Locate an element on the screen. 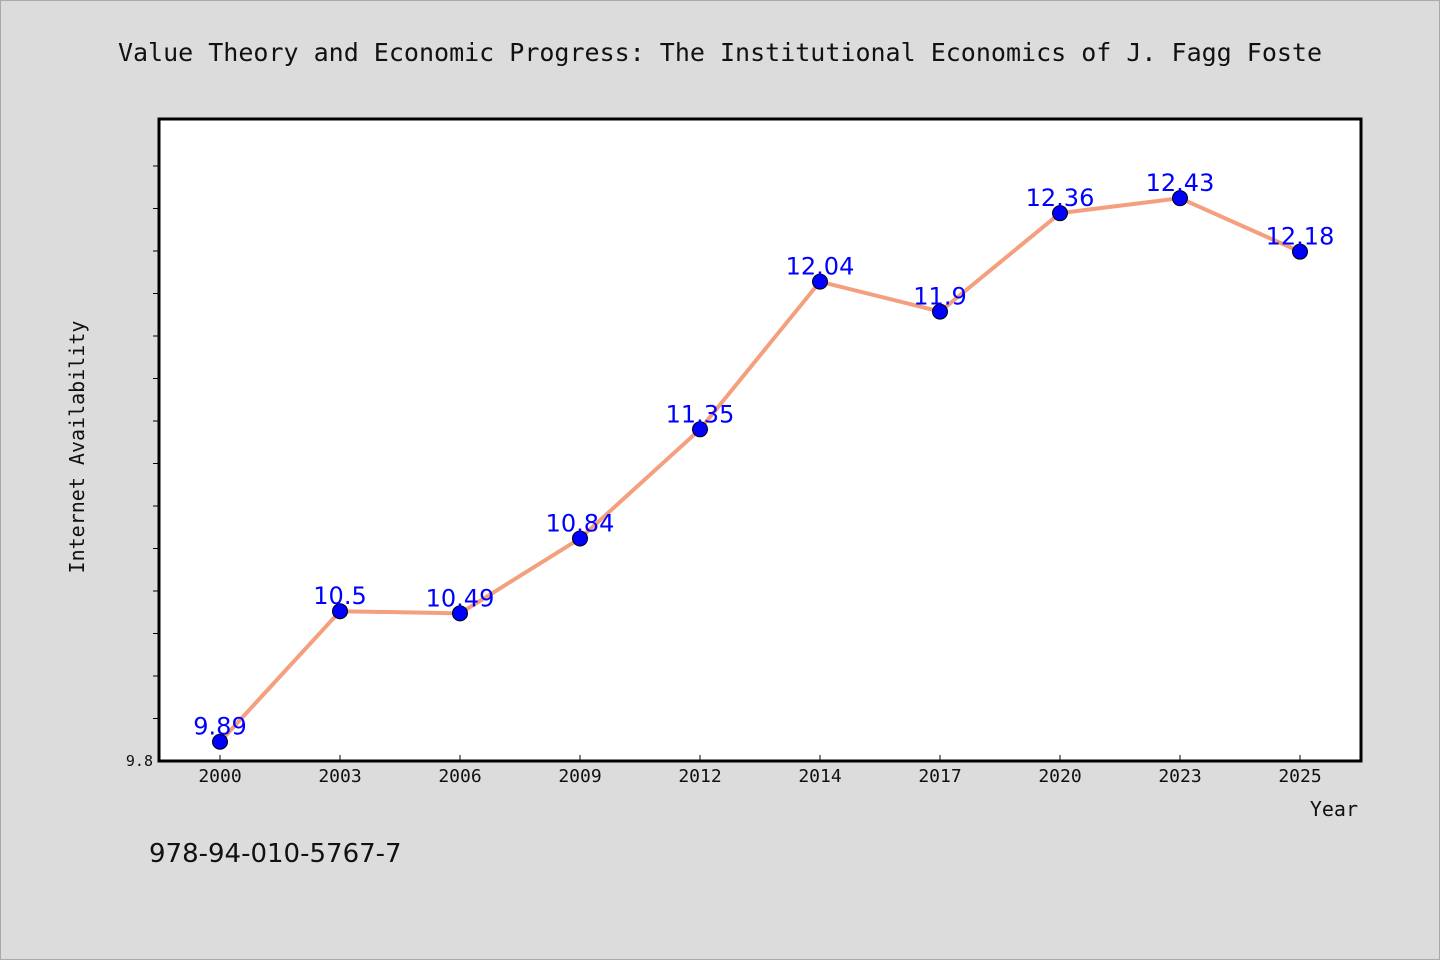  data-label: 12.36 is located at coordinates (1060, 198).